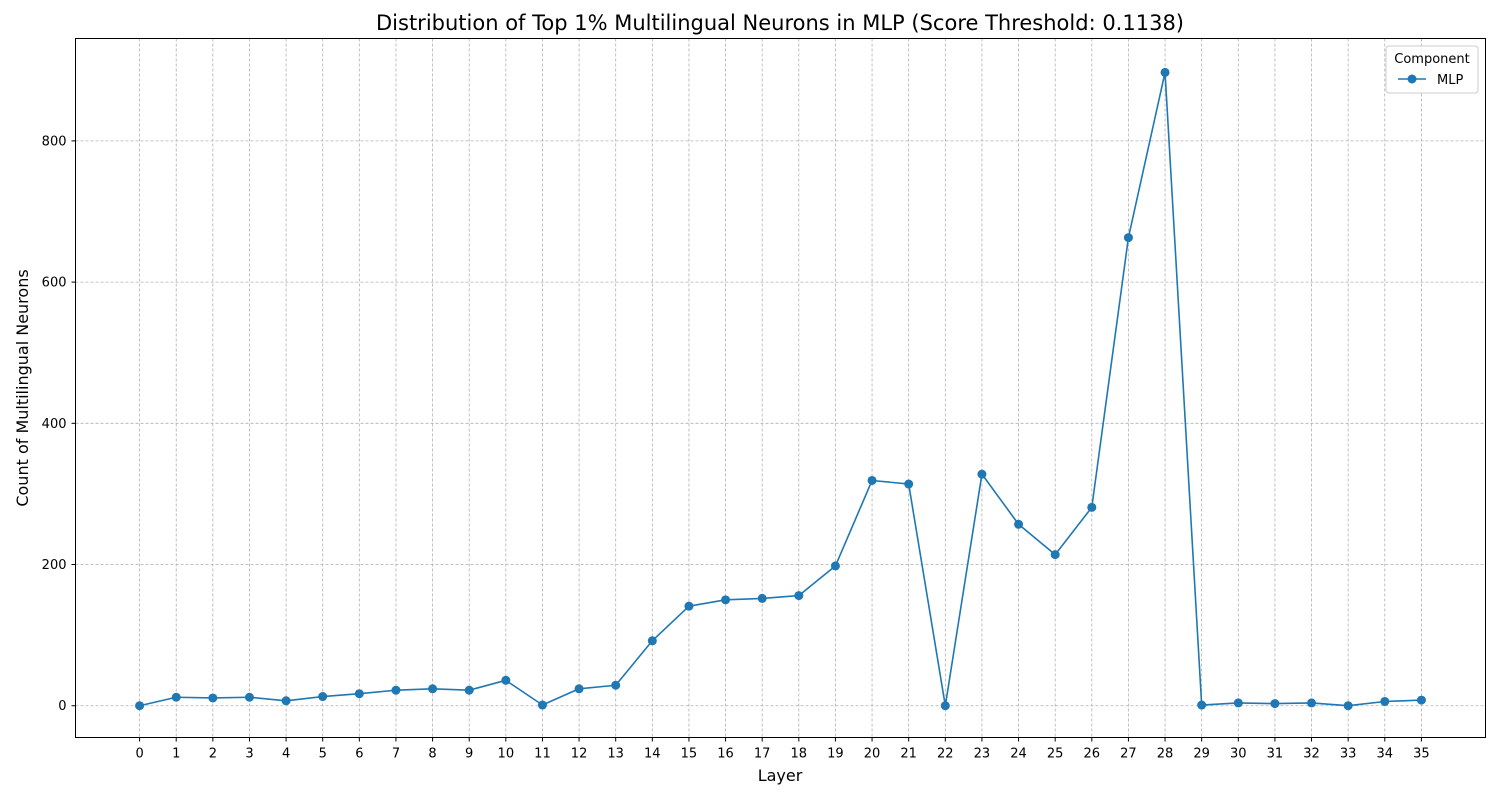  What do you see at coordinates (54, 141) in the screenshot?
I see `y-tick-label: 800` at bounding box center [54, 141].